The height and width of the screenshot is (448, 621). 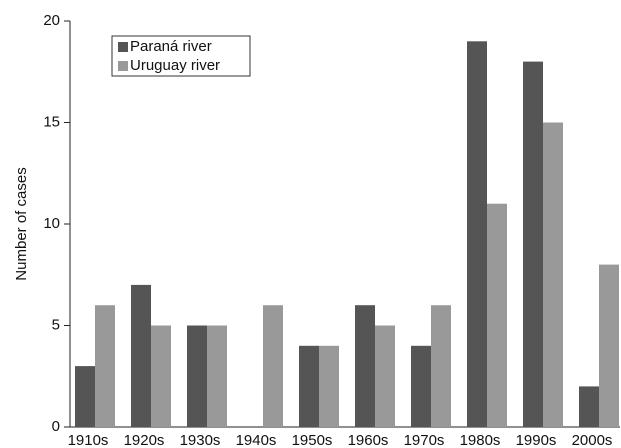 I want to click on y-tick-label: 5, so click(x=56, y=324).